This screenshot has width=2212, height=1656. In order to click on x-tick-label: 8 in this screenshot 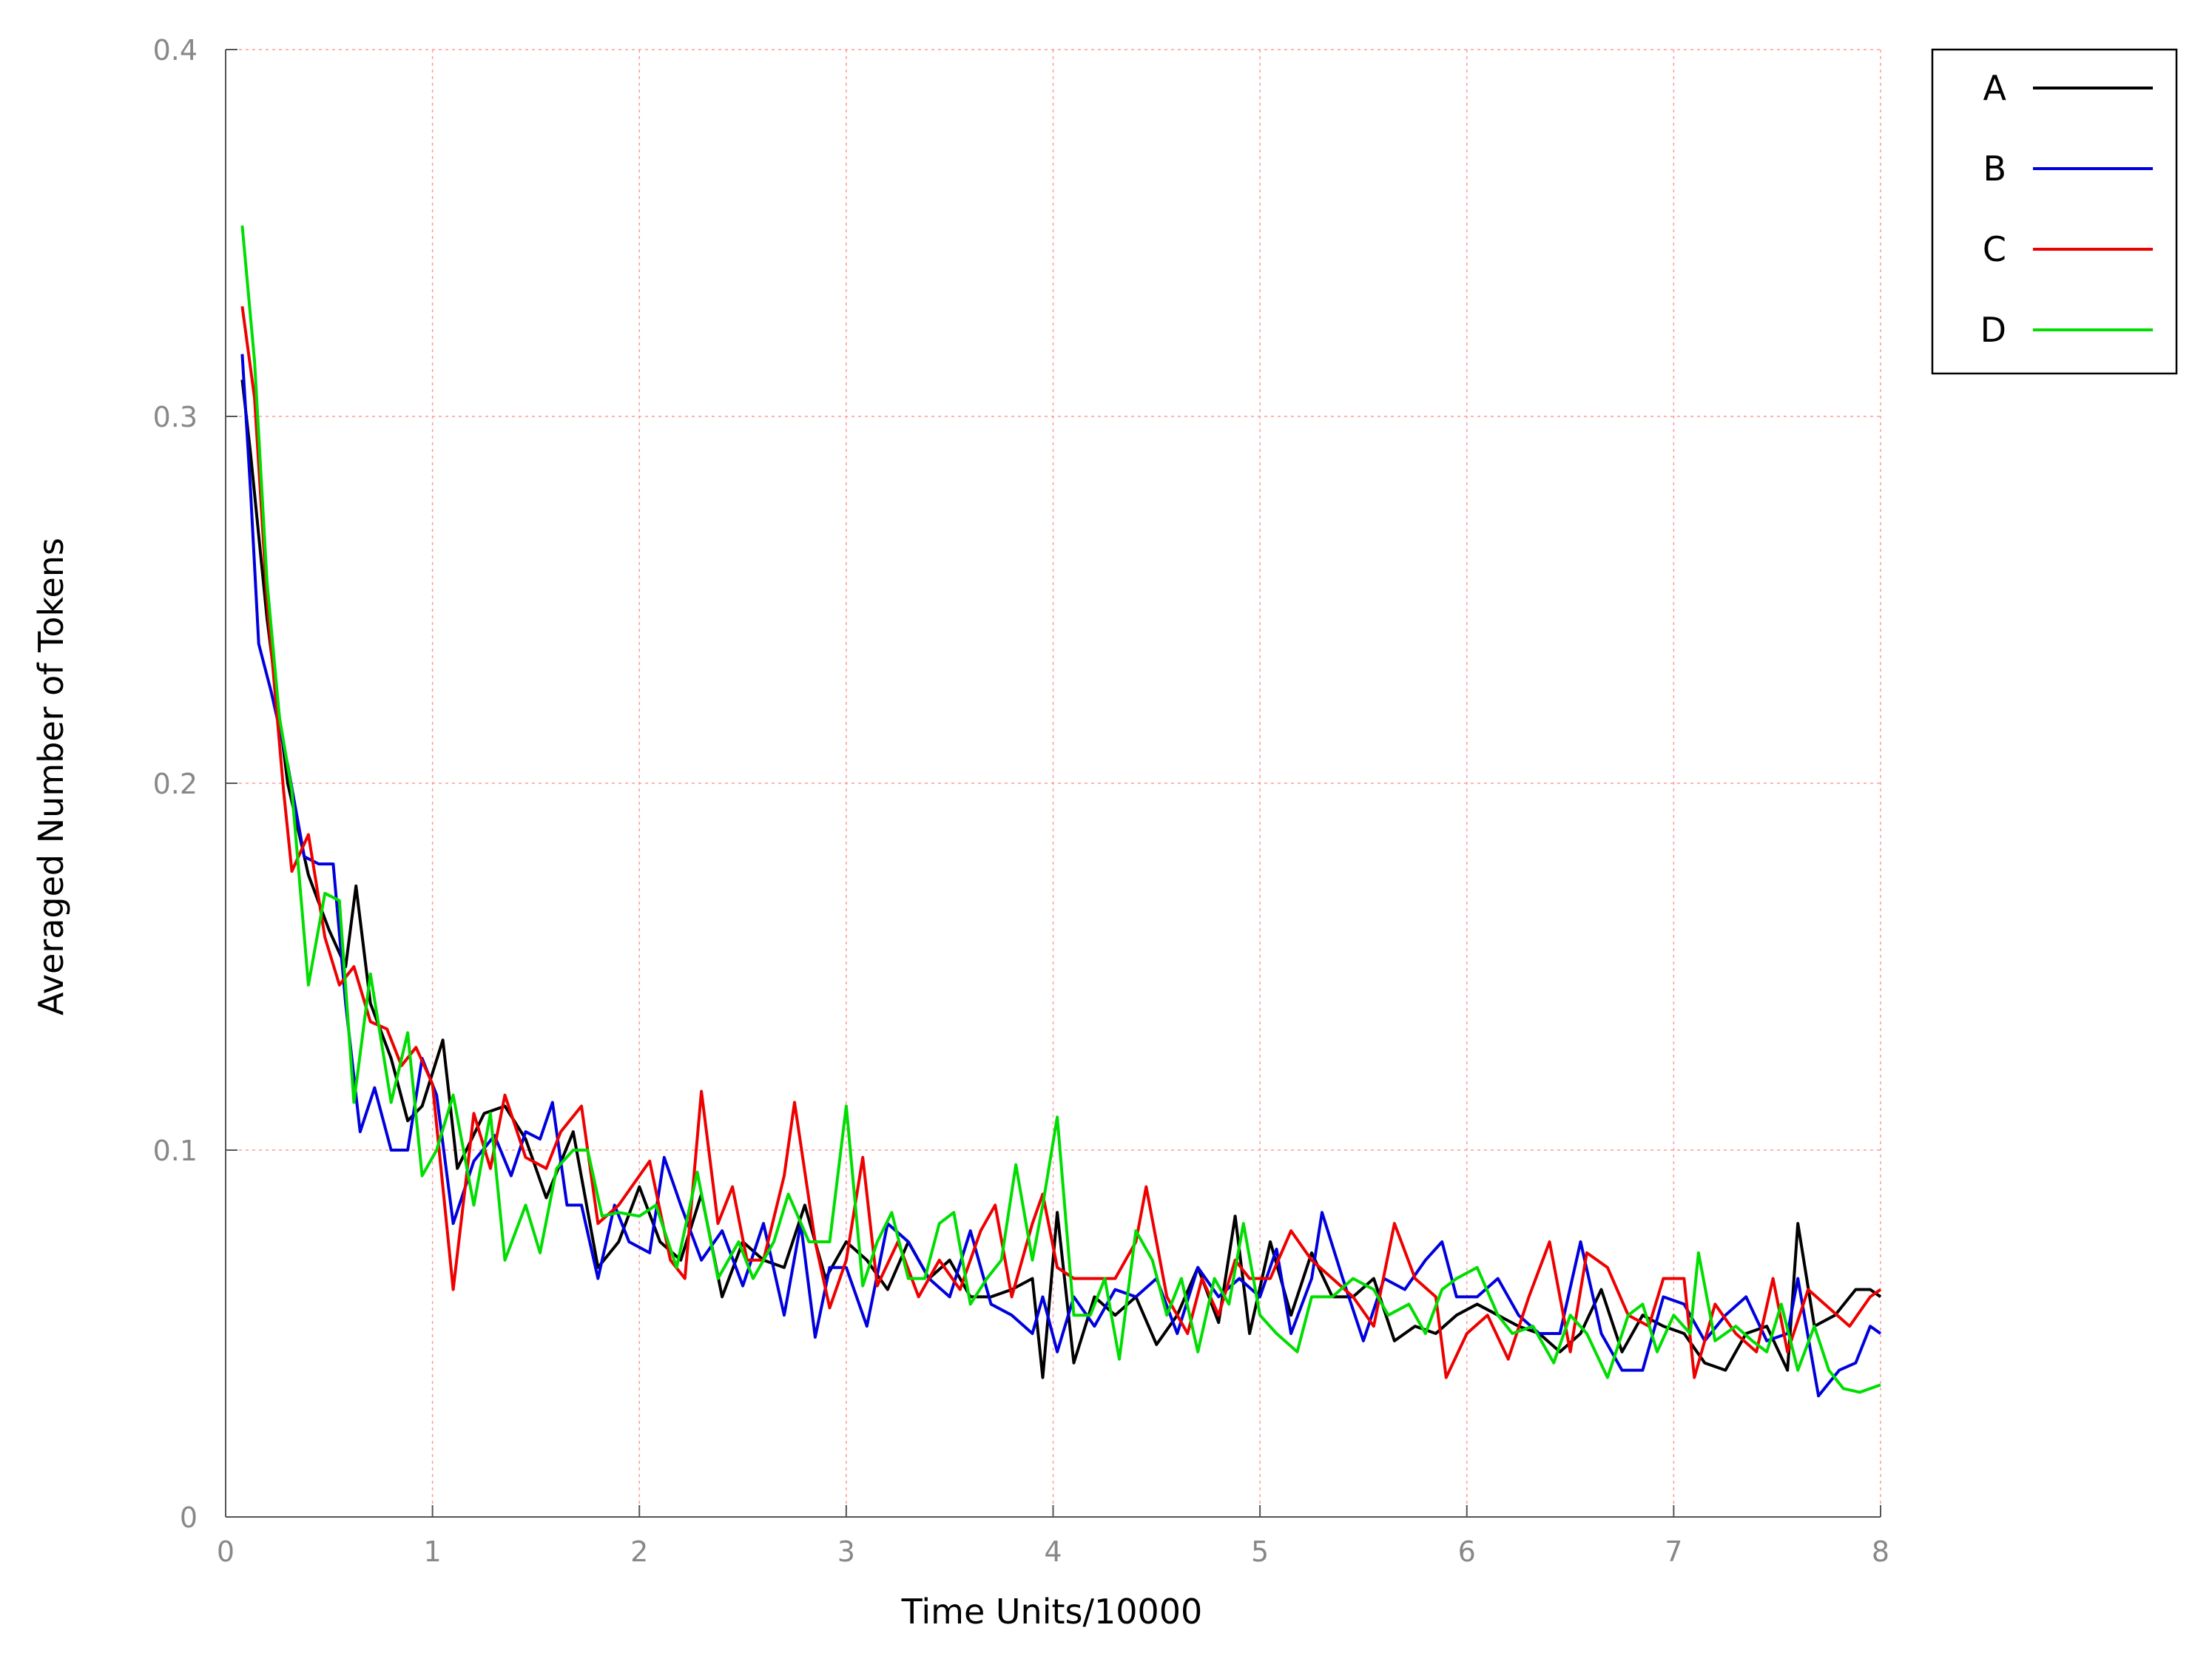, I will do `click(1880, 1551)`.